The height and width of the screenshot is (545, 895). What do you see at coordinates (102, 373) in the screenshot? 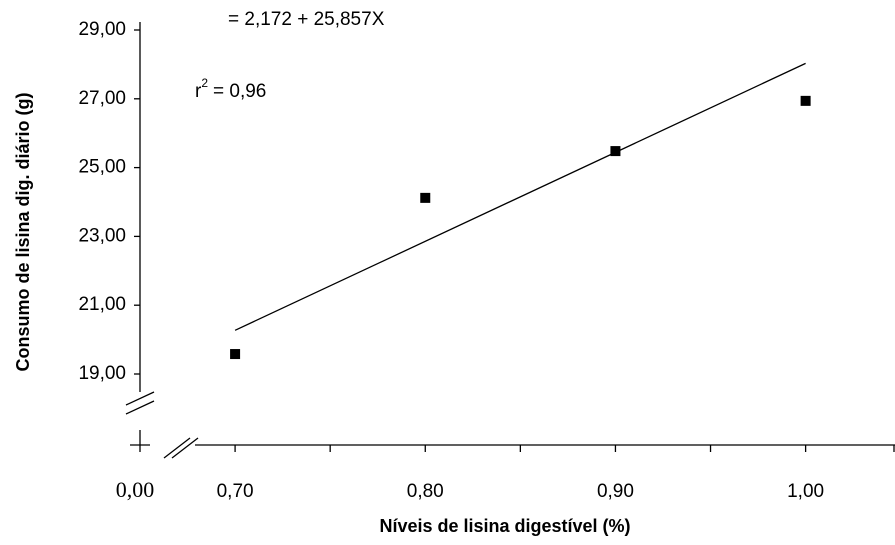
I see `y-tick-label: 19,00` at bounding box center [102, 373].